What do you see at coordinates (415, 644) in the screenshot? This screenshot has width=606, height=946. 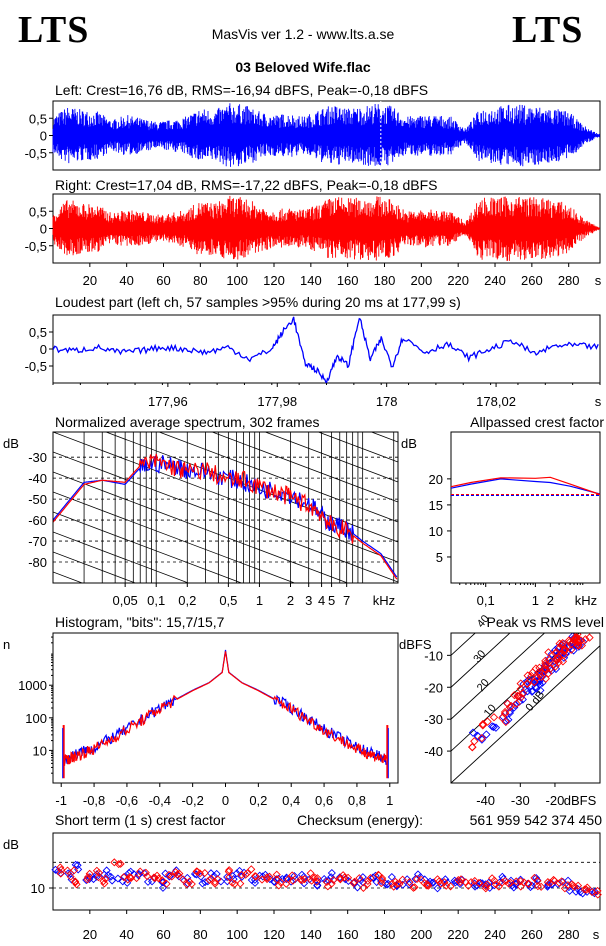 I see `peak-vs-rms-ylabel: dBFS` at bounding box center [415, 644].